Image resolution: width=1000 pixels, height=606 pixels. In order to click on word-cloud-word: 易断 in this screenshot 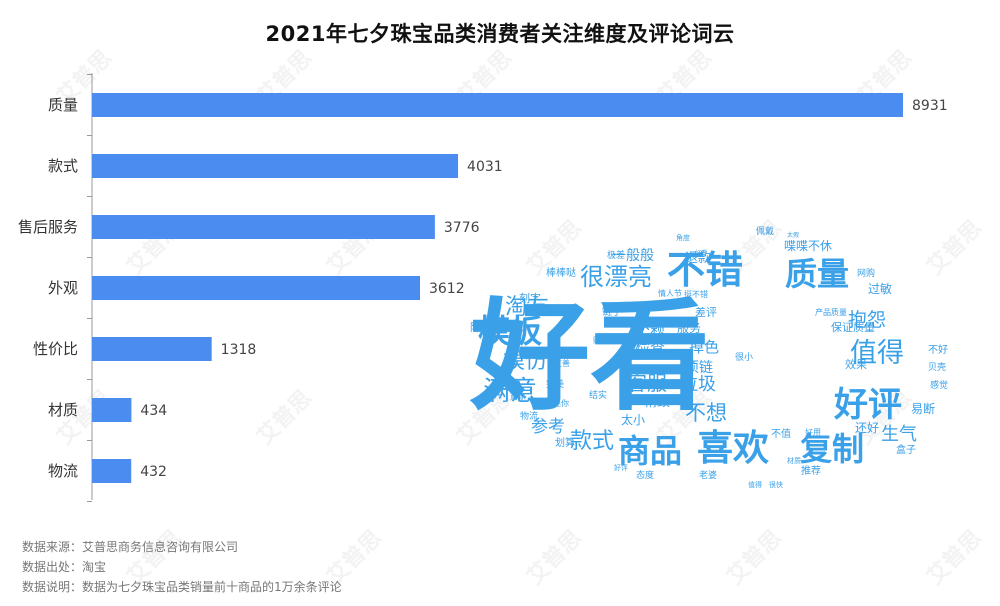, I will do `click(923, 408)`.